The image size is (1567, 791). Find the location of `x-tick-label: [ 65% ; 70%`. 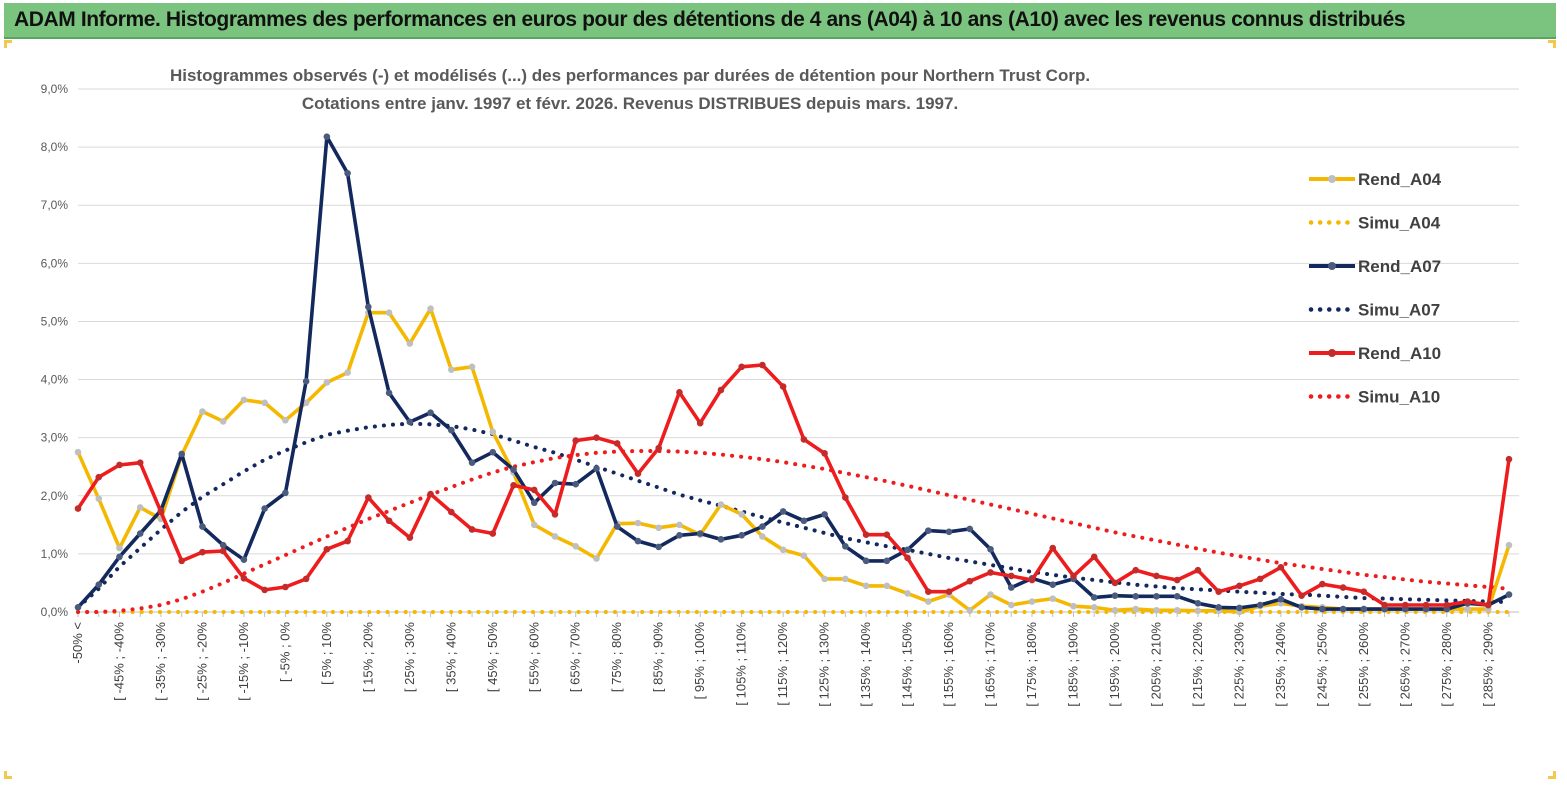

x-tick-label: [ 65% ; 70% is located at coordinates (575, 657).